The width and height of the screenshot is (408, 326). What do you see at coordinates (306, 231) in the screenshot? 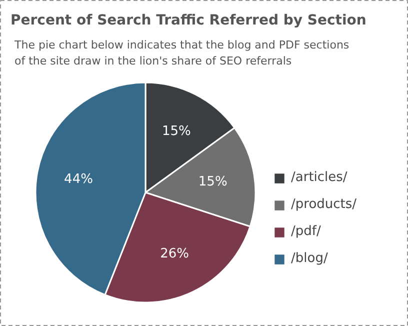
I see `legend-label: /pdf/` at bounding box center [306, 231].